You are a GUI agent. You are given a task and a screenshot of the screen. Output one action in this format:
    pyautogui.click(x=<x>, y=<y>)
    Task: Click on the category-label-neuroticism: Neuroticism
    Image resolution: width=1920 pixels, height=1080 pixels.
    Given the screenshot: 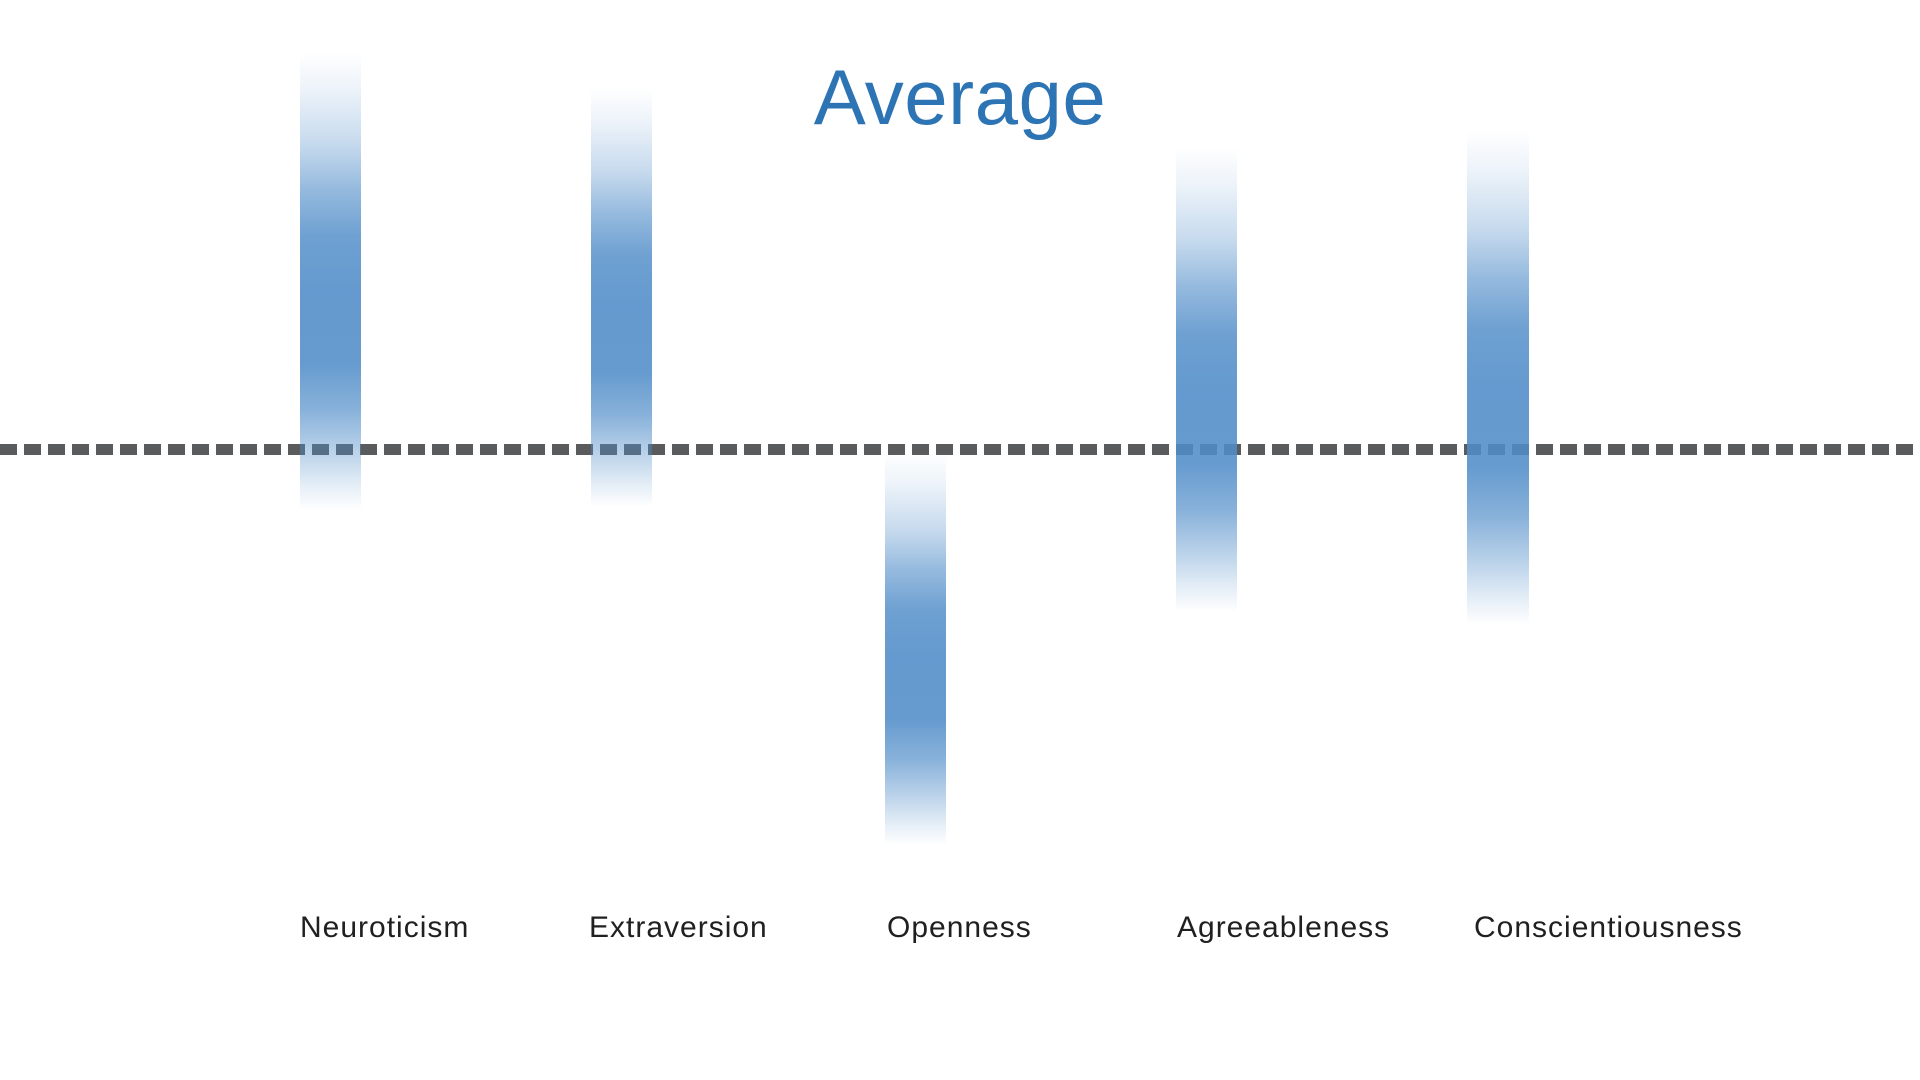 What is the action you would take?
    pyautogui.click(x=385, y=927)
    